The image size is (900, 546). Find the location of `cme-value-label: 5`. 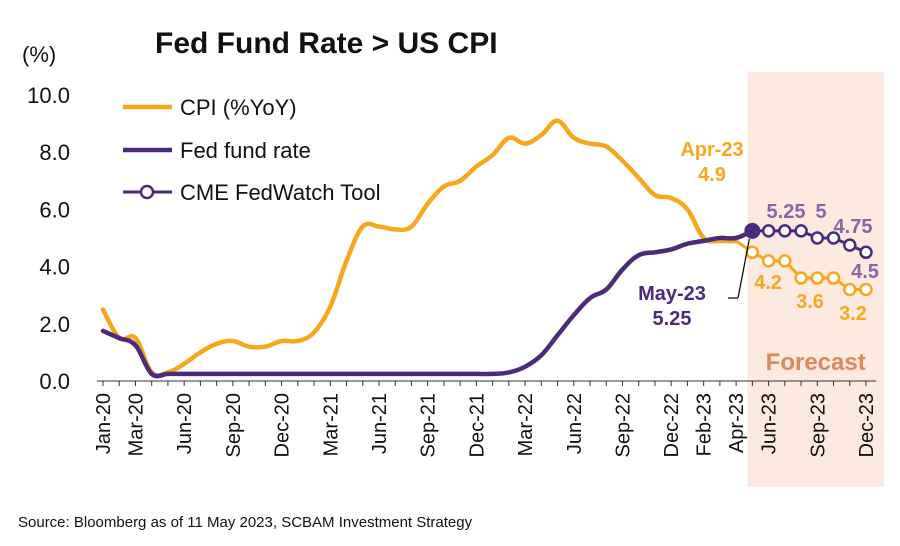

cme-value-label: 5 is located at coordinates (820, 212).